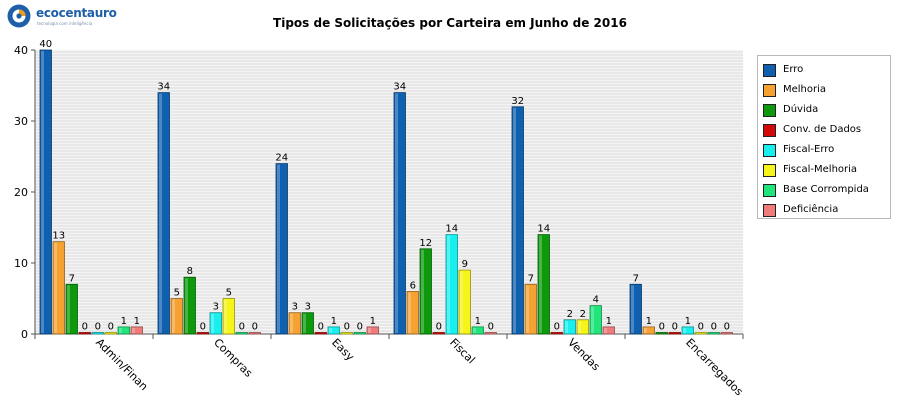  What do you see at coordinates (21, 263) in the screenshot?
I see `y-tick-label: 10` at bounding box center [21, 263].